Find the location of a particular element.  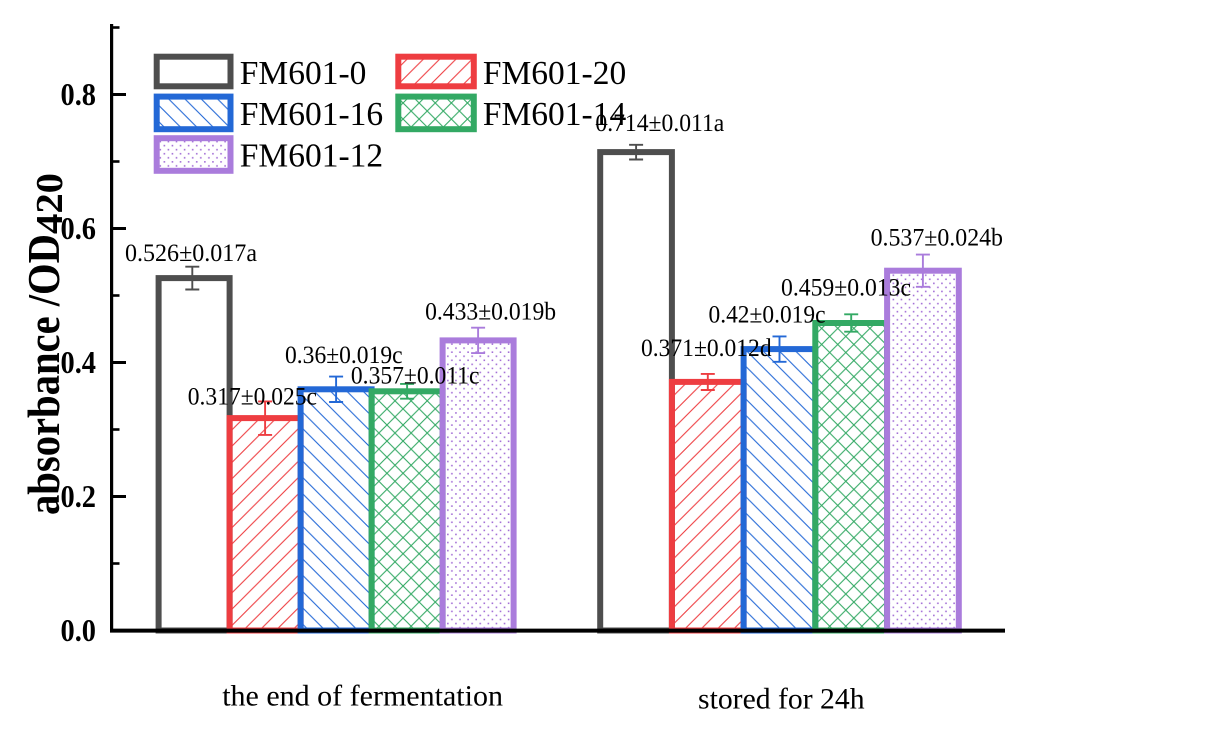

svg-text: 0.2 is located at coordinates (79, 496).